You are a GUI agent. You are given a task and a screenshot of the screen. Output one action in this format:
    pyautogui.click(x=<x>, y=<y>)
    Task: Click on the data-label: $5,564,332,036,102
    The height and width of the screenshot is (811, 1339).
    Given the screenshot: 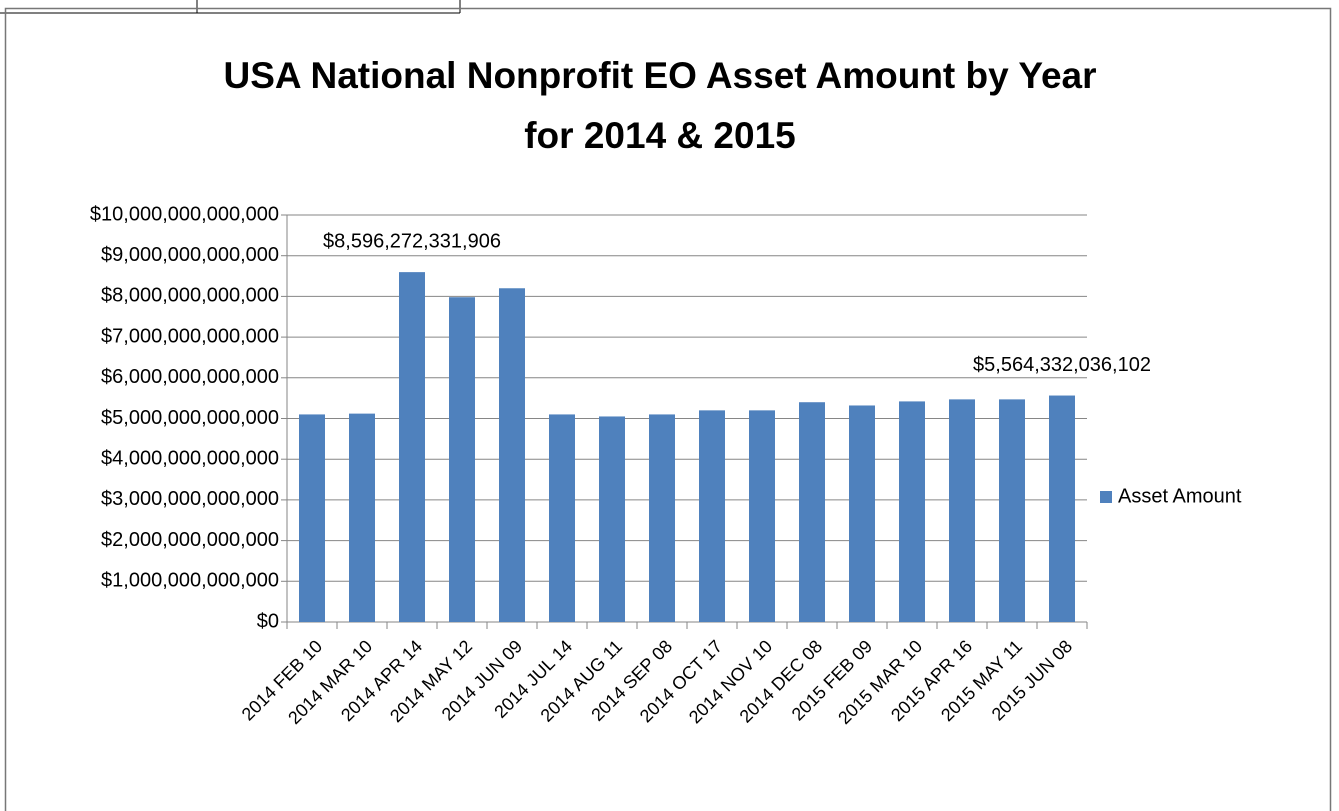 What is the action you would take?
    pyautogui.click(x=1062, y=365)
    